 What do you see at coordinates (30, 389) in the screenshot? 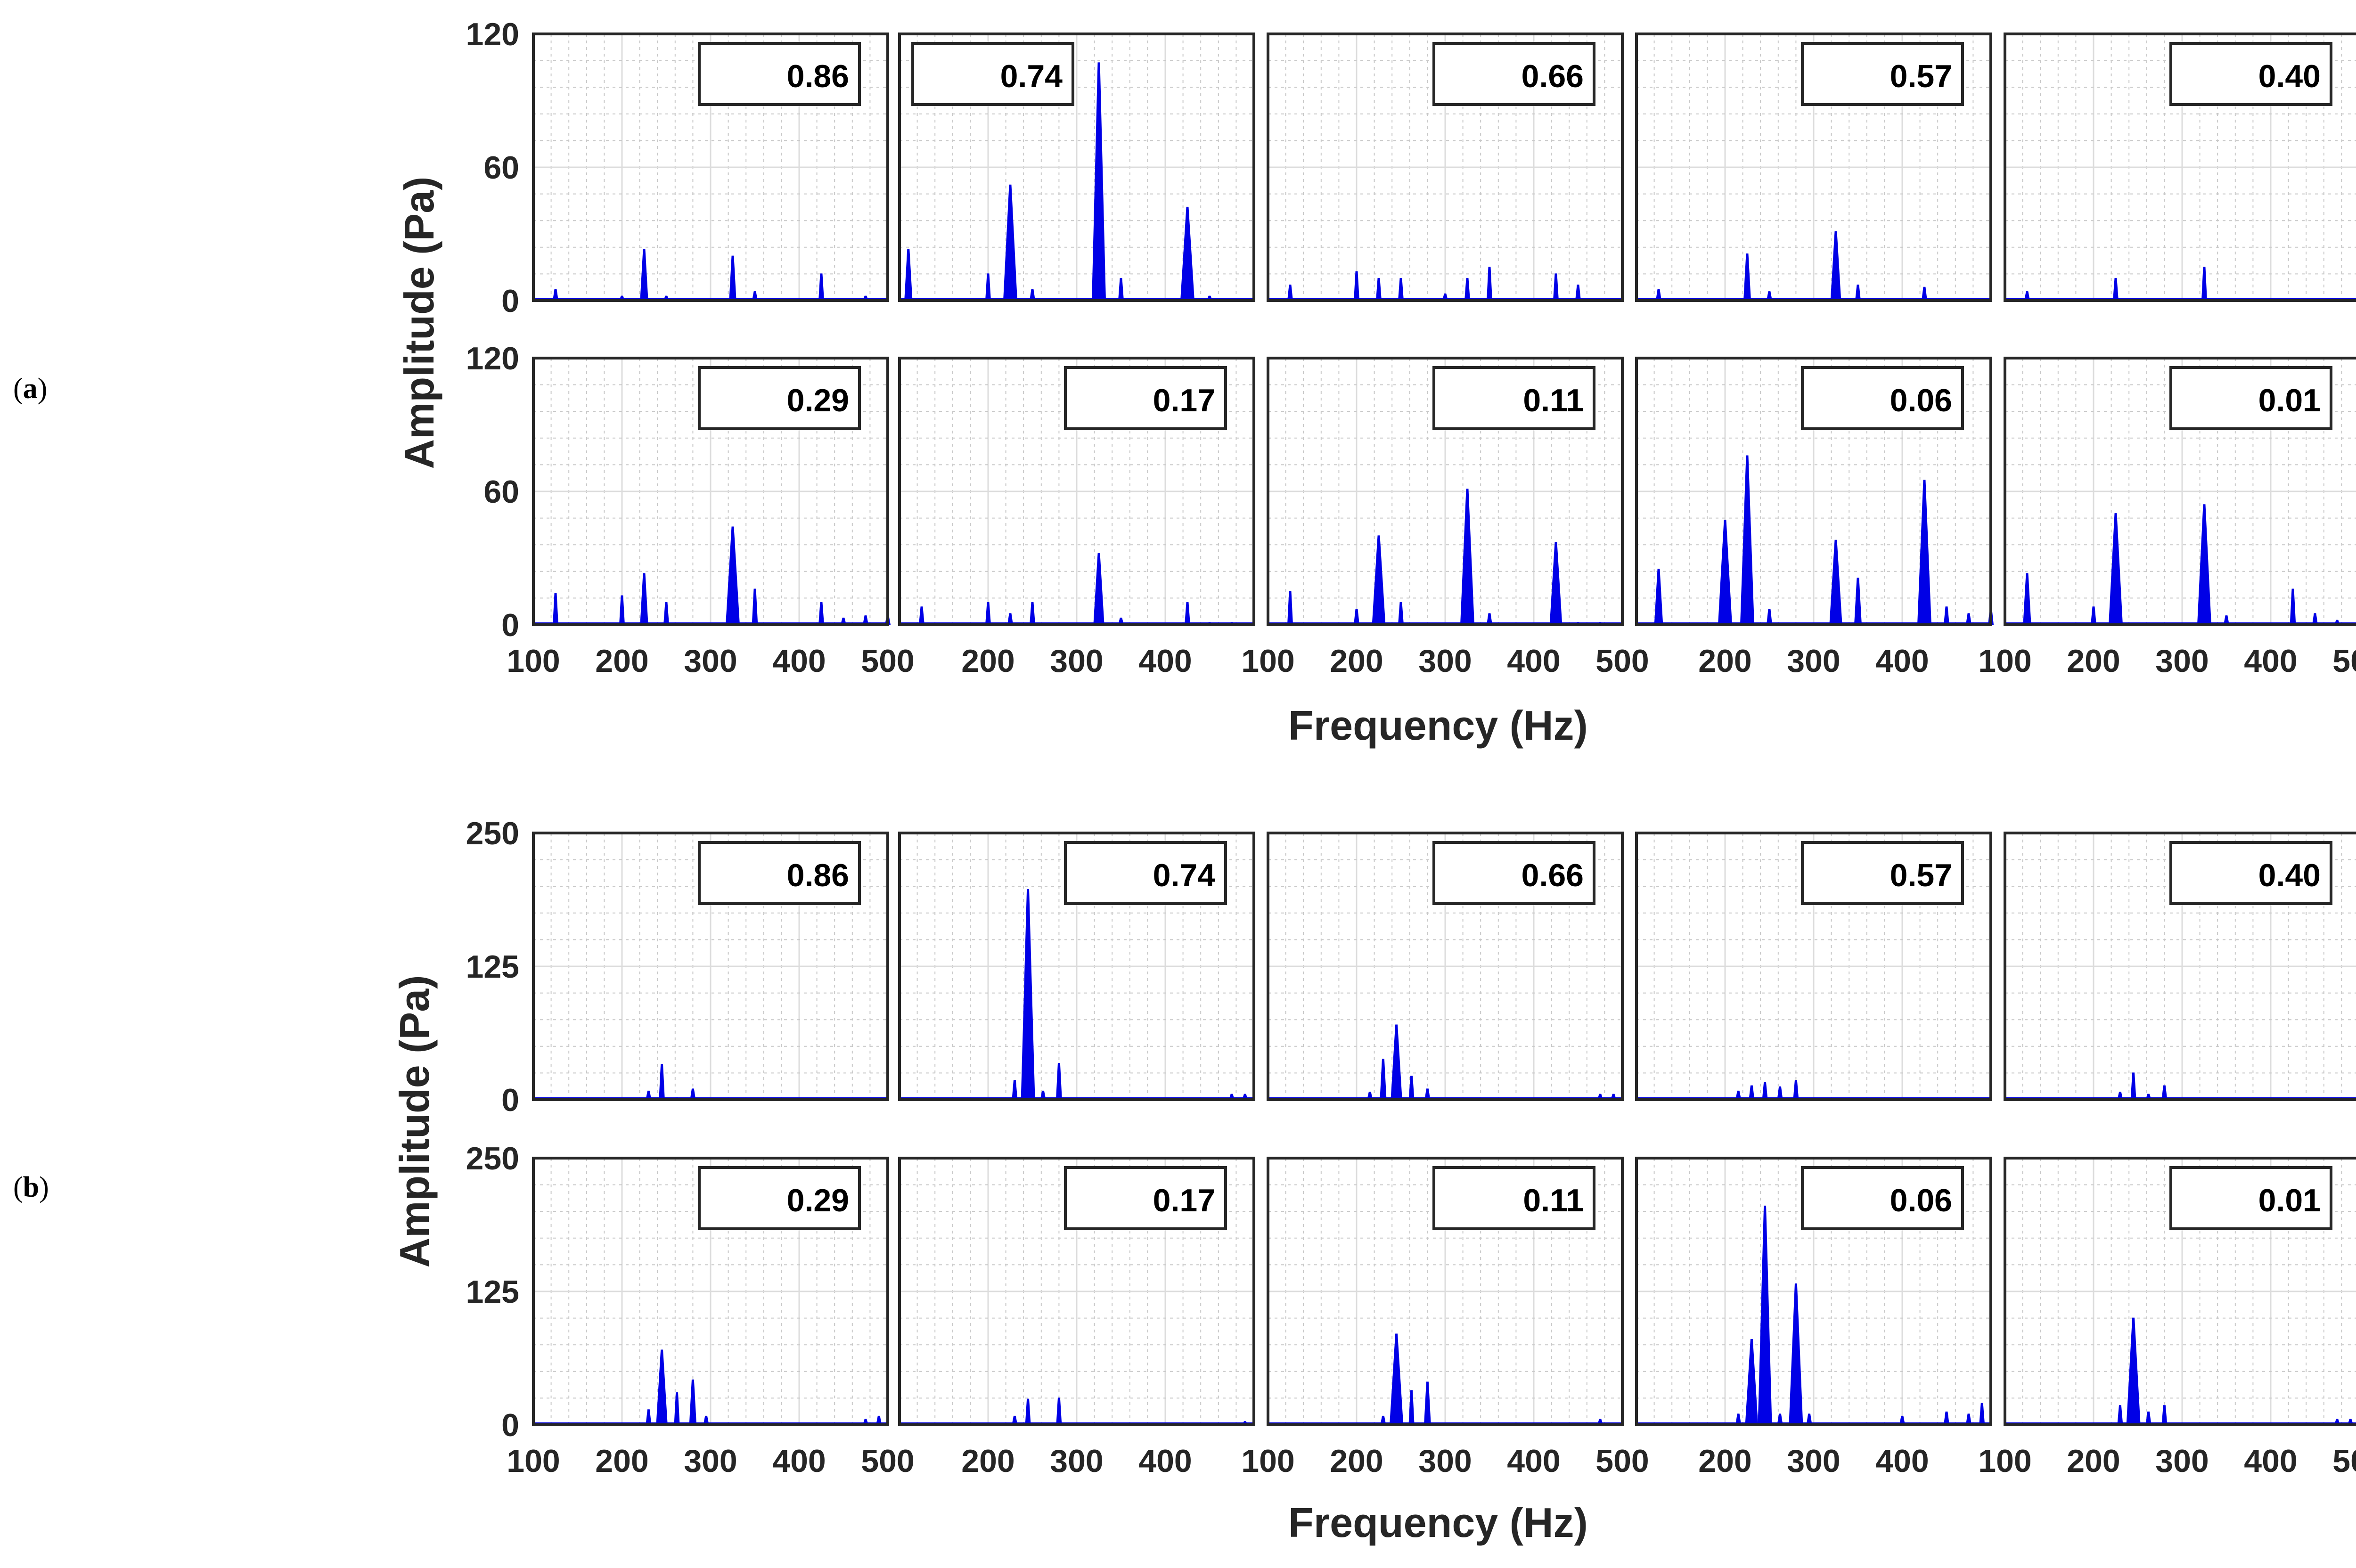
I see `part-label-a: (a)` at bounding box center [30, 389].